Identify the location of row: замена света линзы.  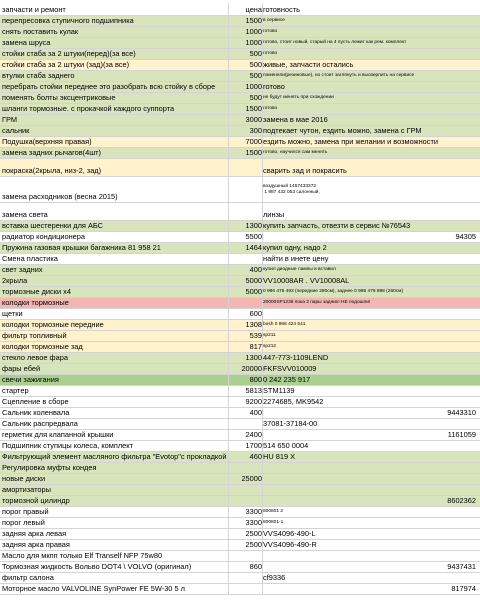
(240, 212).